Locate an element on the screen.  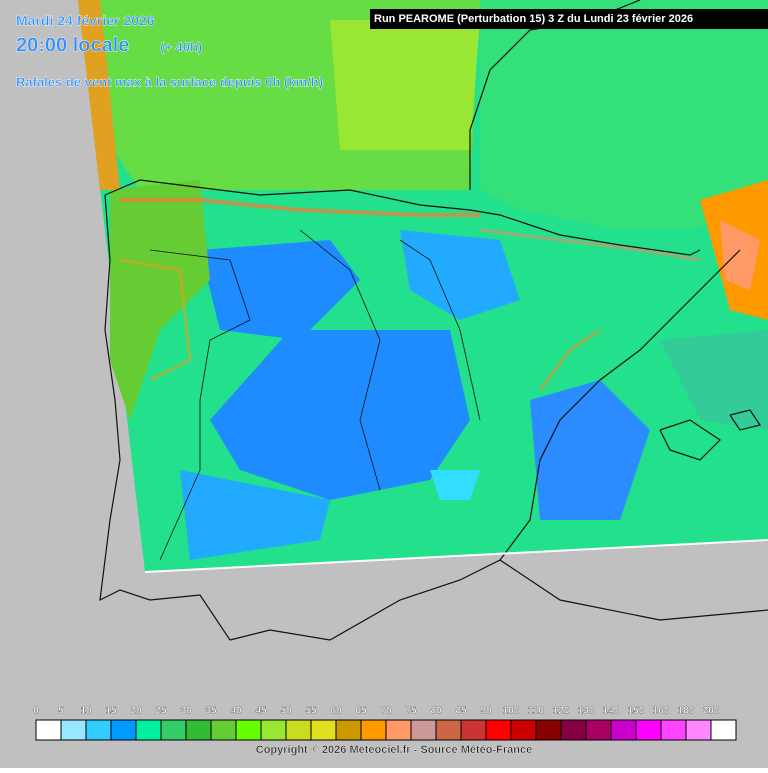
legend-label: 15 is located at coordinates (111, 711).